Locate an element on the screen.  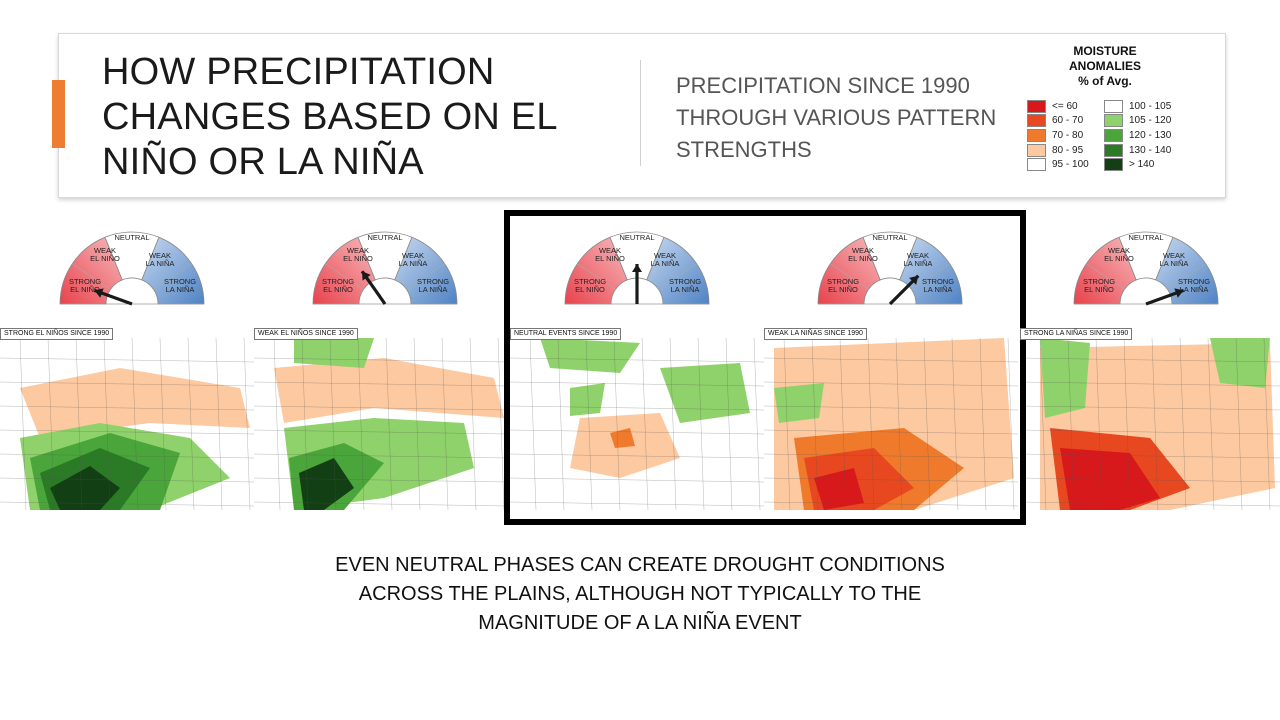
legend-item: > 140 is located at coordinates (1137, 164).